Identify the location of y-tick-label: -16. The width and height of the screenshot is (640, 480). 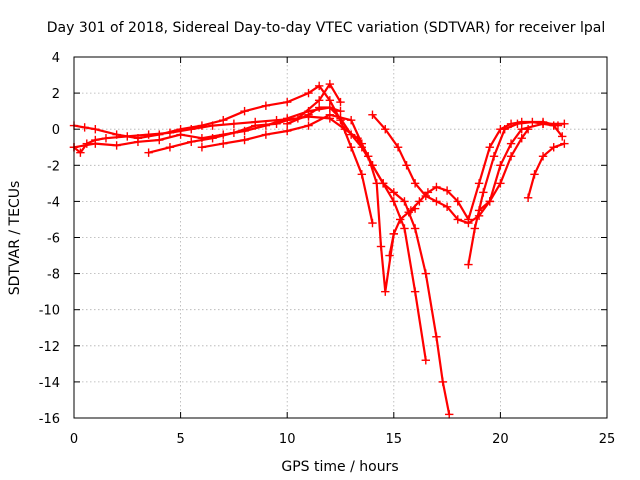
(49, 419).